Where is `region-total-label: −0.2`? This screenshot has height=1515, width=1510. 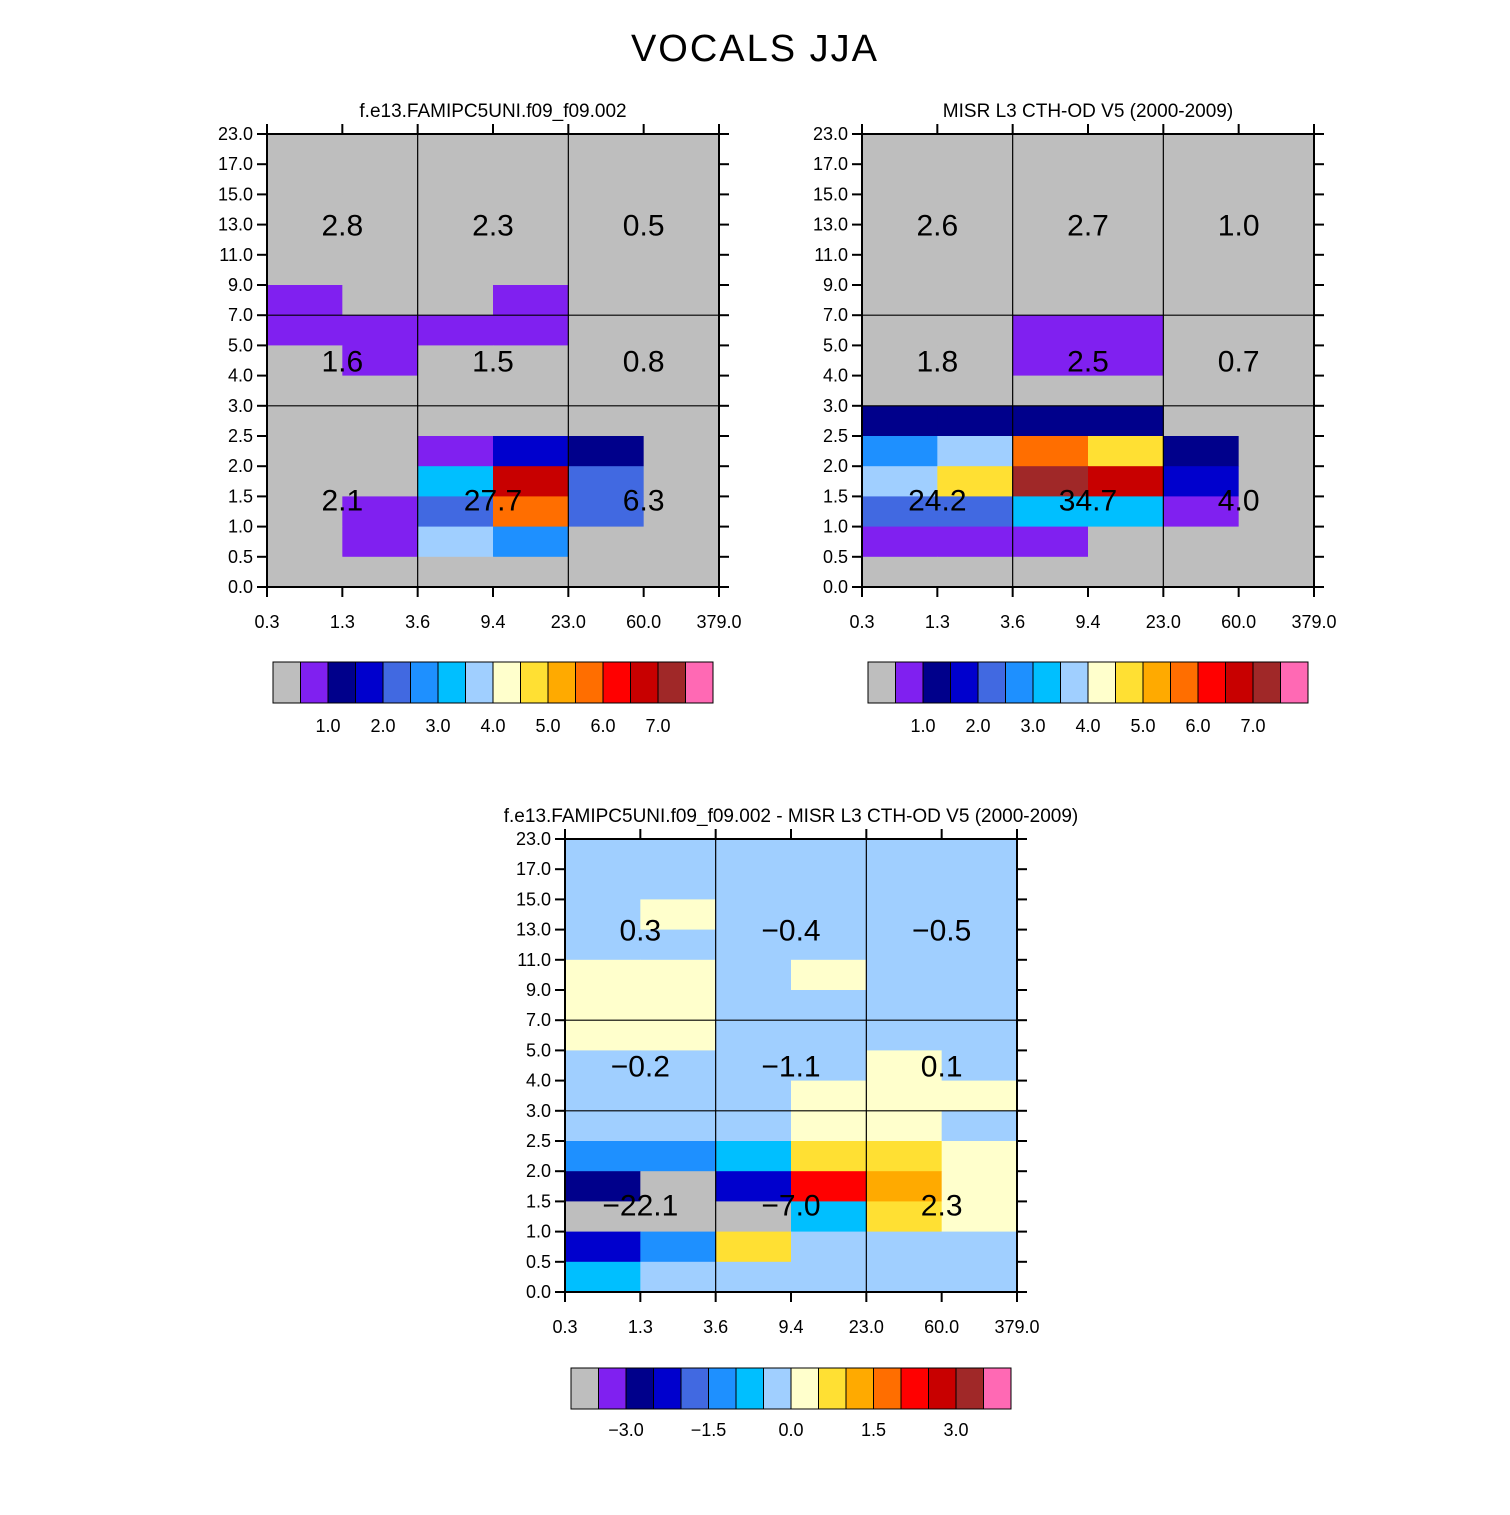
region-total-label: −0.2 is located at coordinates (640, 1067).